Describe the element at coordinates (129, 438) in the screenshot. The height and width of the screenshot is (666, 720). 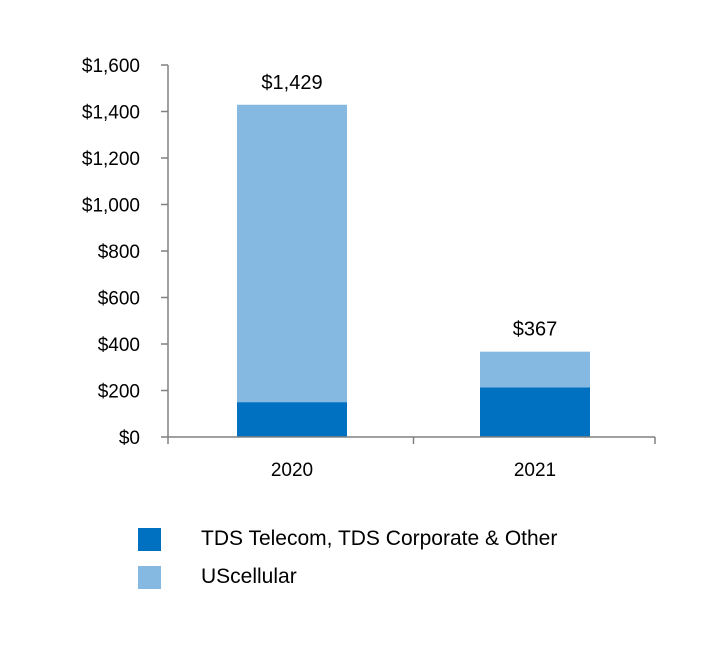
I see `y-tick-label: $0` at that location.